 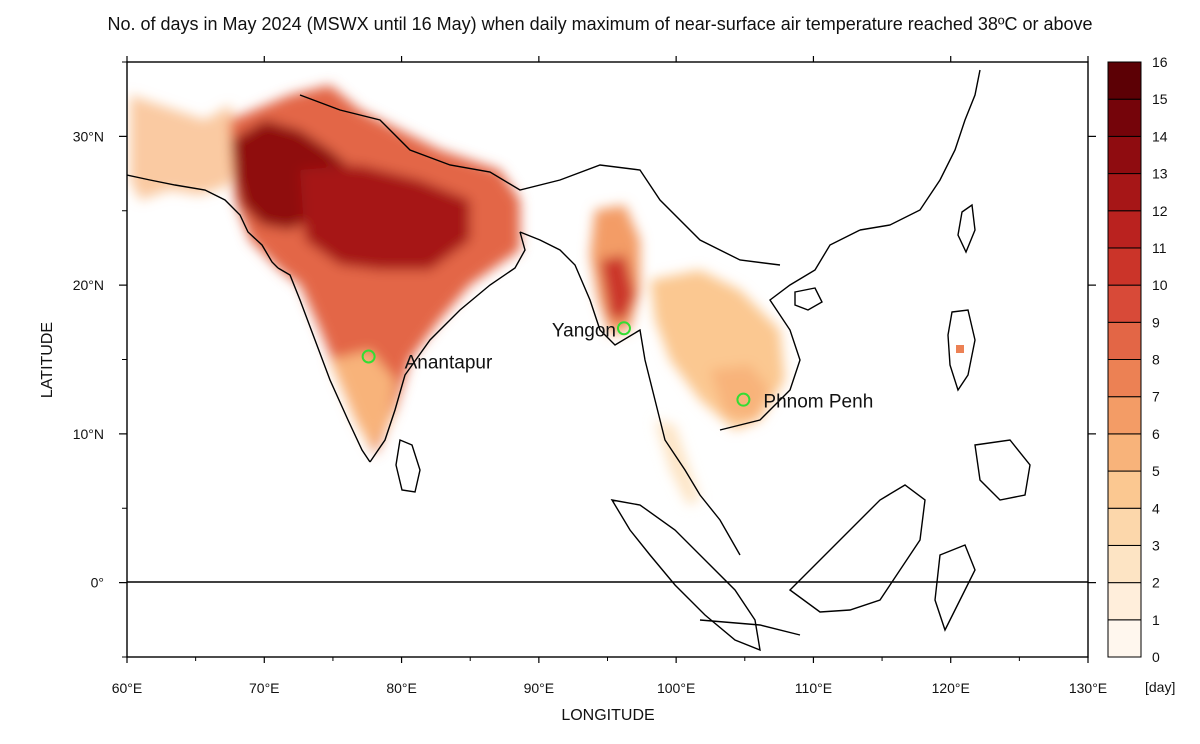 What do you see at coordinates (966, 228) in the screenshot?
I see `island-taiwan` at bounding box center [966, 228].